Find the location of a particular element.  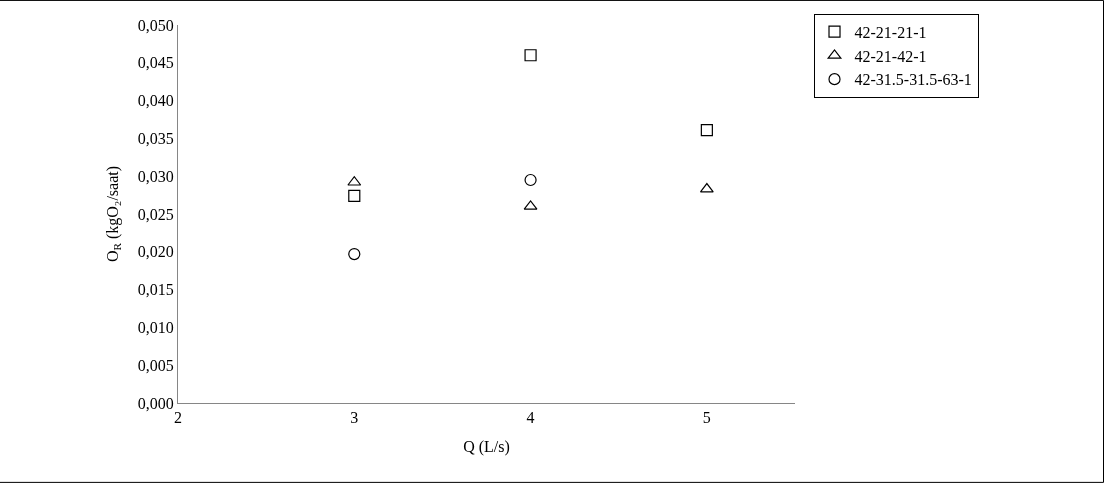

x-tick-label: 3 is located at coordinates (354, 418).